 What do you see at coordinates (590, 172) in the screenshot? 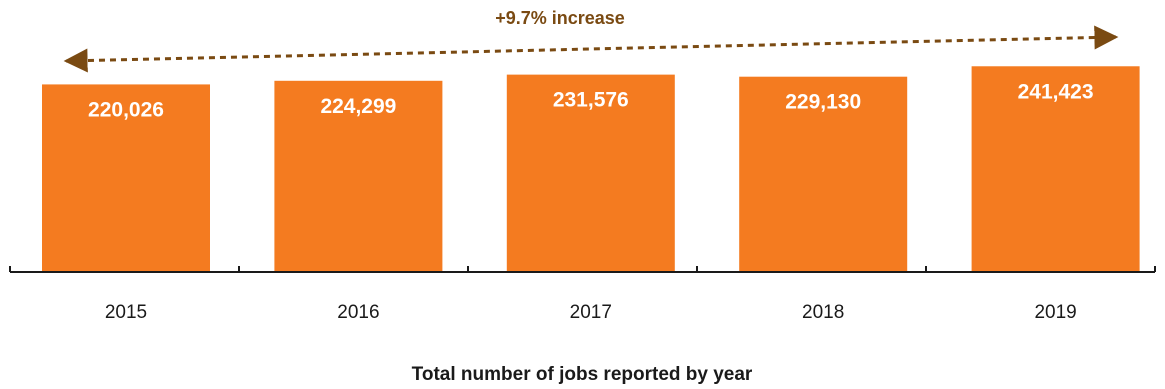
I see `bar-2017` at bounding box center [590, 172].